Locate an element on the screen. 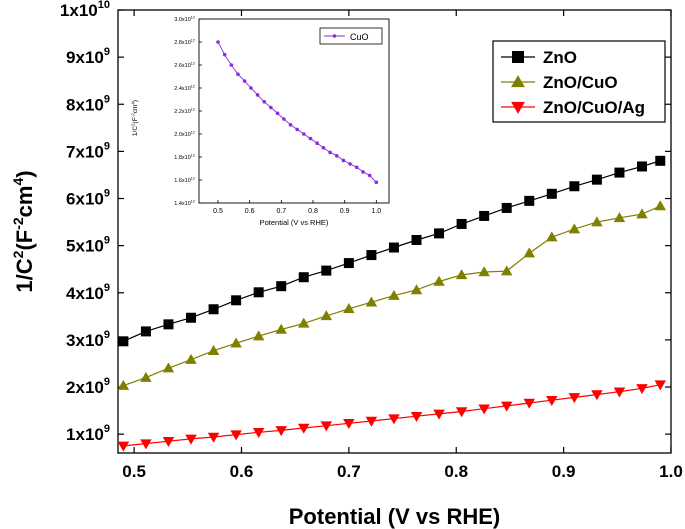 The width and height of the screenshot is (685, 529). y-tick-mantissa: 1x10 is located at coordinates (79, 10).